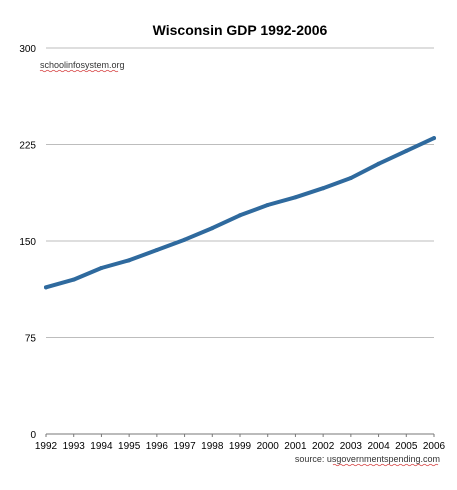 This screenshot has width=457, height=490. What do you see at coordinates (74, 446) in the screenshot?
I see `x-tick-label: 1993` at bounding box center [74, 446].